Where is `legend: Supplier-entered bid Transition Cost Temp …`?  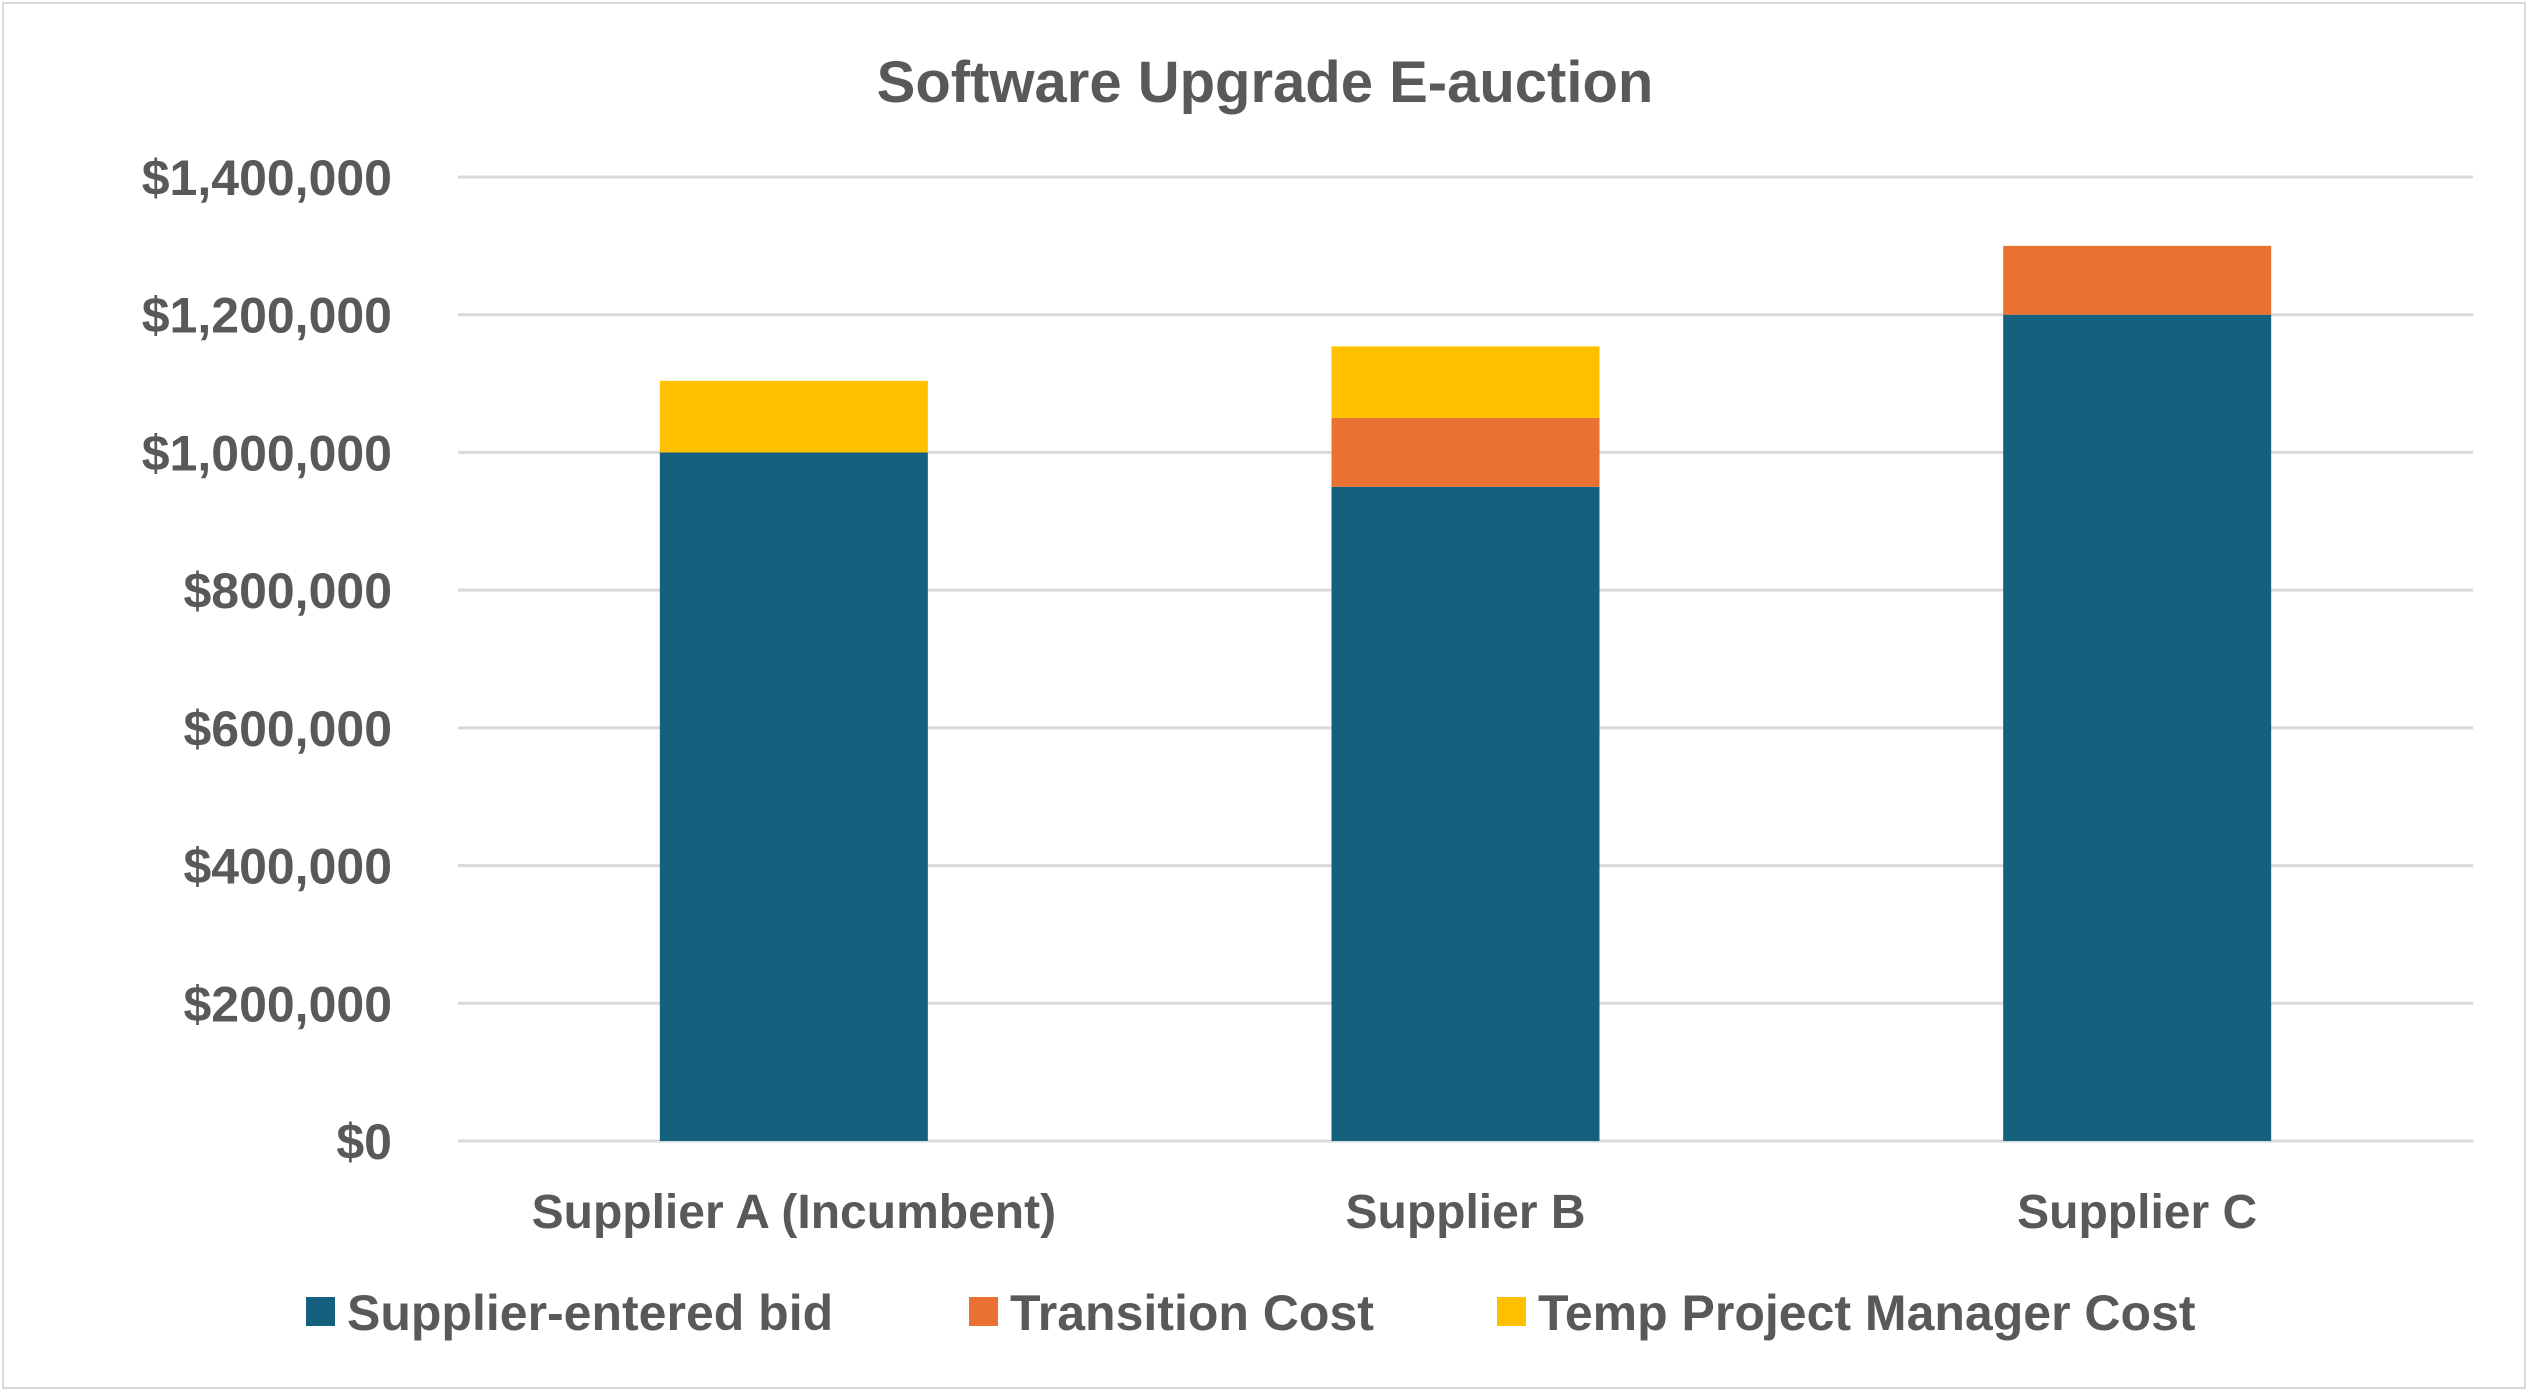
legend: Supplier-entered bid Transition Cost Temp … is located at coordinates (1251, 1313).